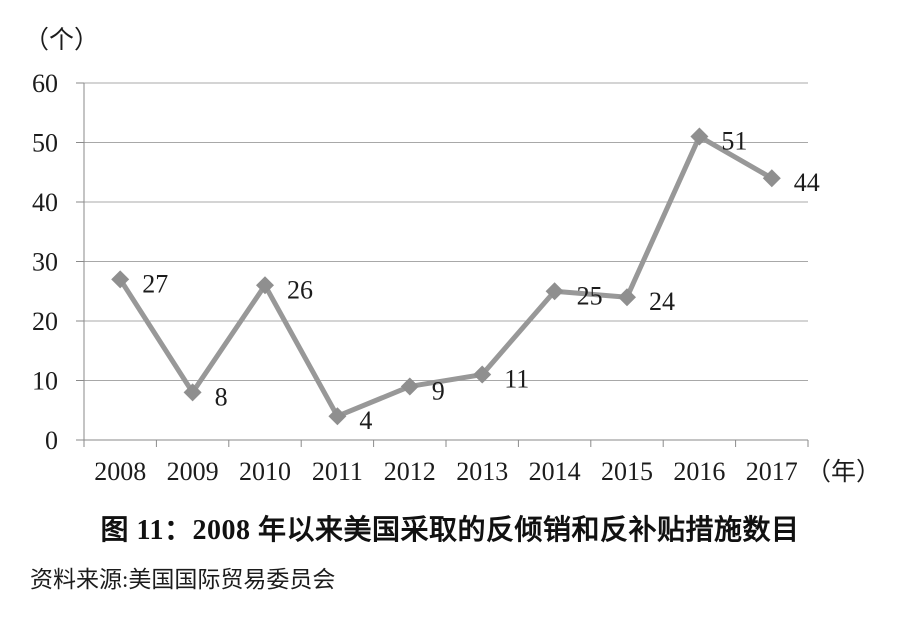 This screenshot has height=620, width=900. What do you see at coordinates (555, 471) in the screenshot?
I see `x-tick-label: 2014` at bounding box center [555, 471].